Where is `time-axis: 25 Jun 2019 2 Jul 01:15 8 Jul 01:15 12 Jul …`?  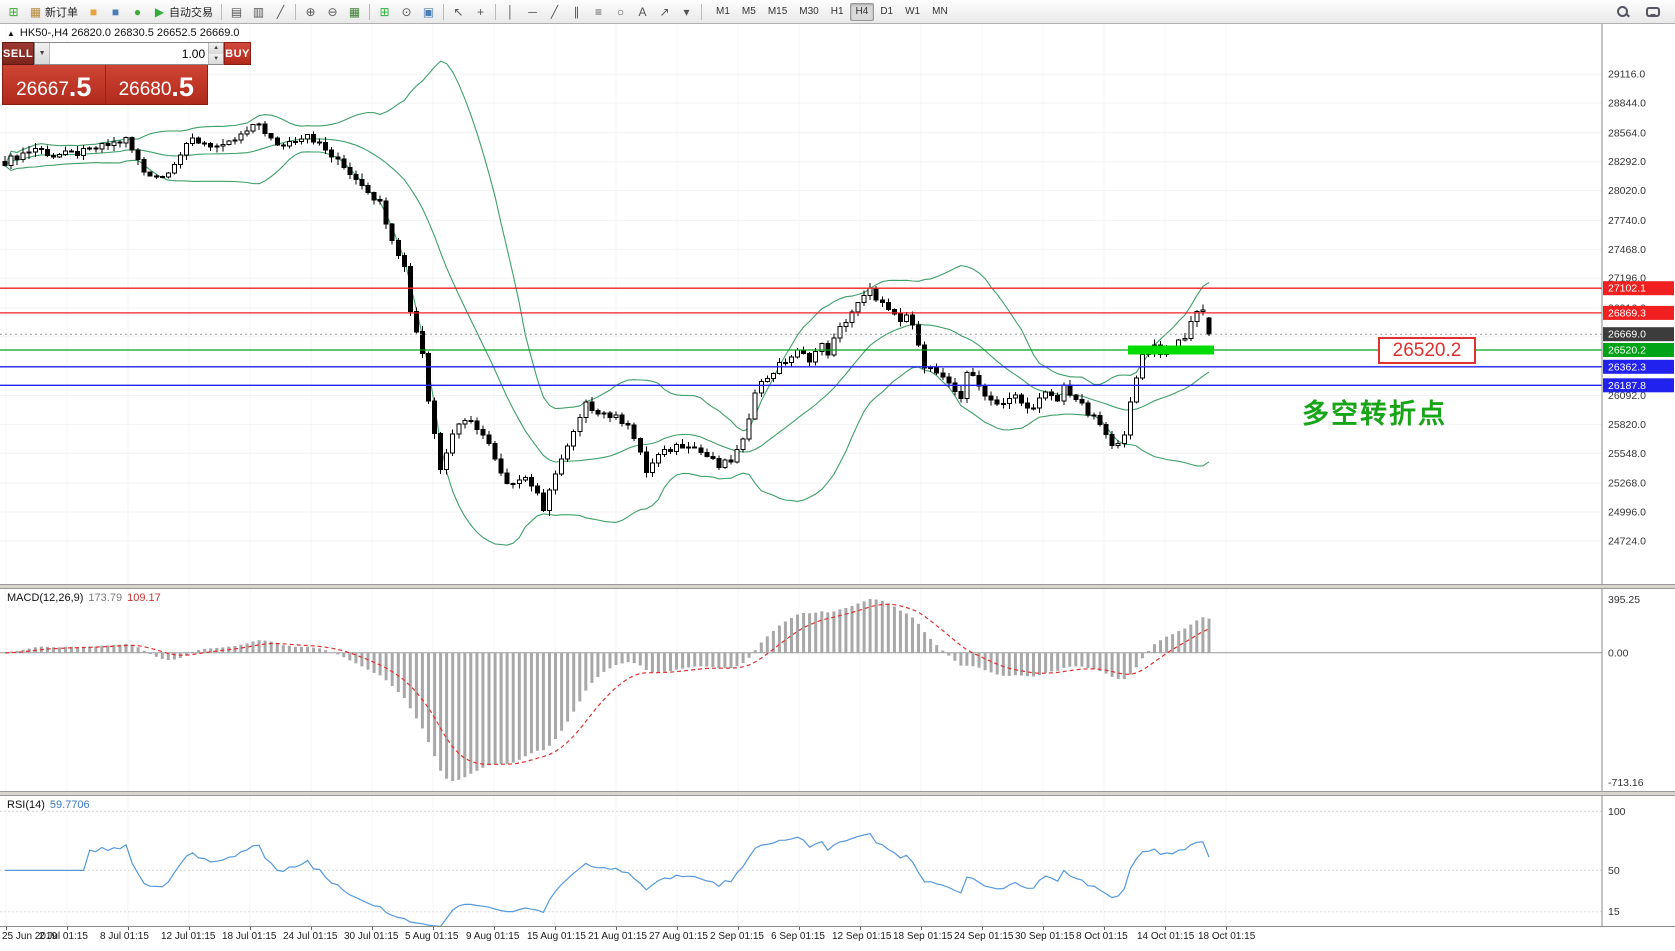
time-axis: 25 Jun 2019 2 Jul 01:15 8 Jul 01:15 12 Jul … is located at coordinates (837, 938).